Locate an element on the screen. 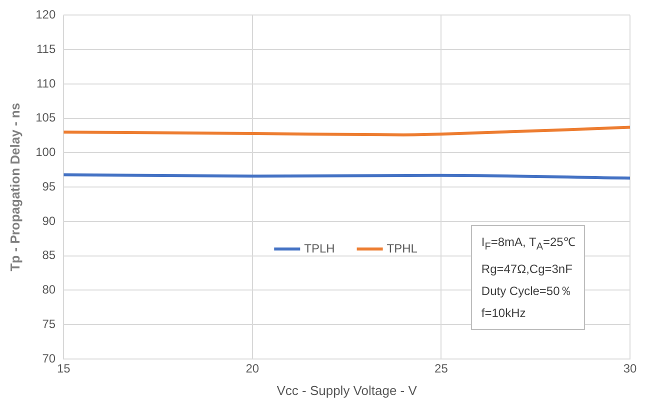  legend-label: TPHL is located at coordinates (402, 248).